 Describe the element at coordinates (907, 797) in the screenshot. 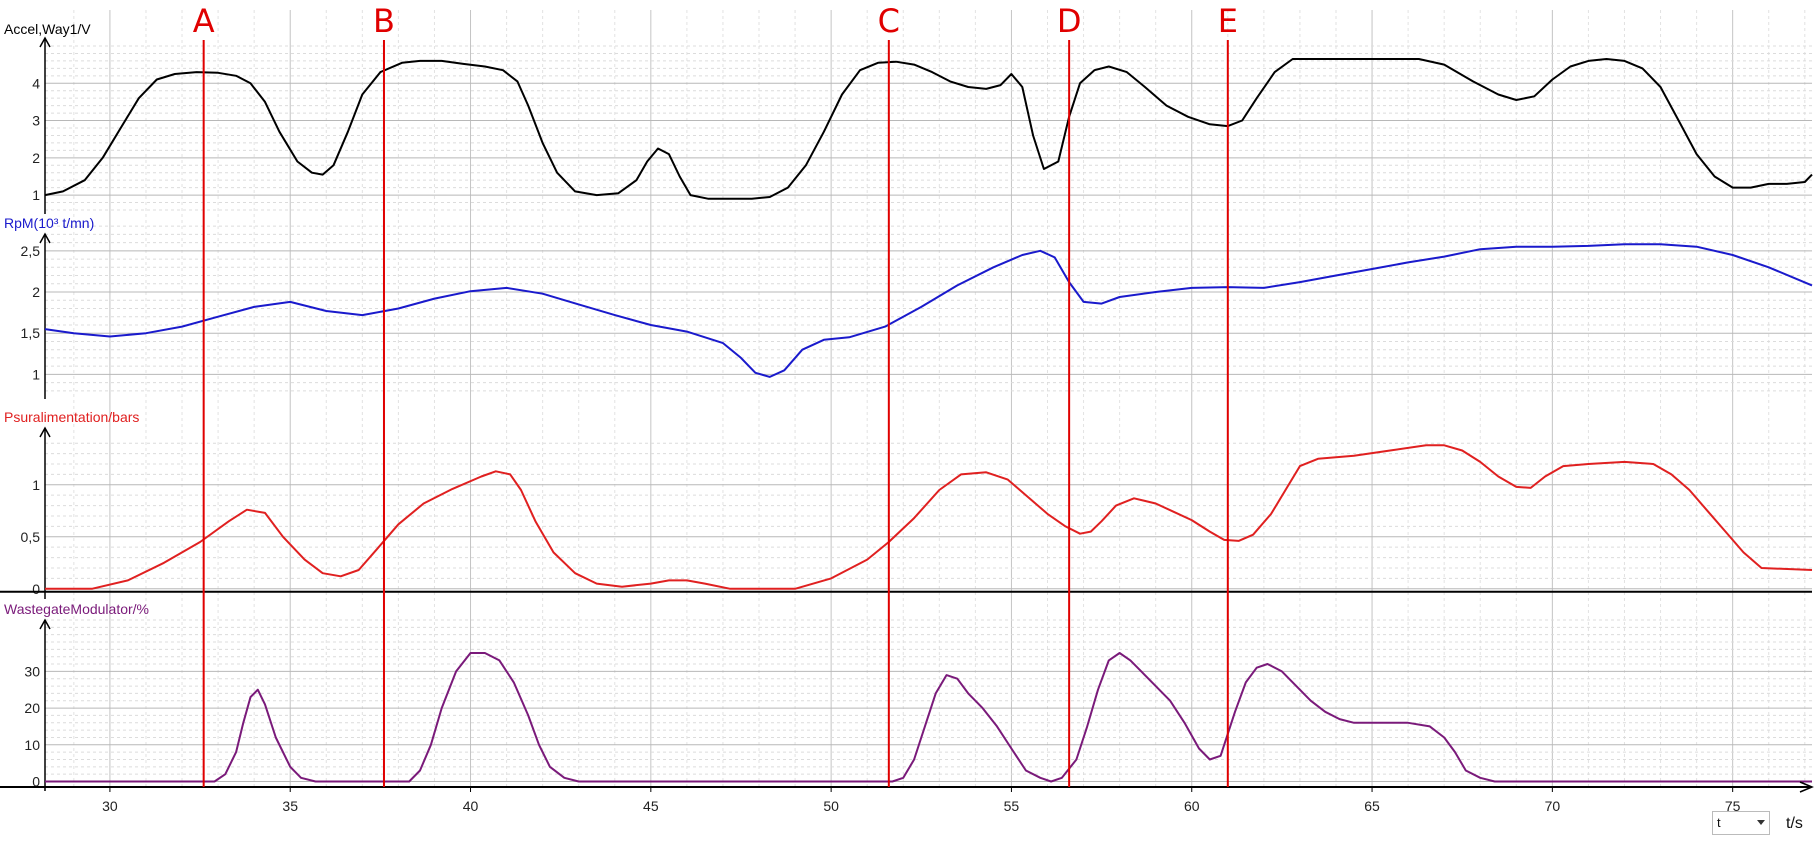

I see `x-axis: 30 35 40 45 50 55 60 65 70 75` at that location.